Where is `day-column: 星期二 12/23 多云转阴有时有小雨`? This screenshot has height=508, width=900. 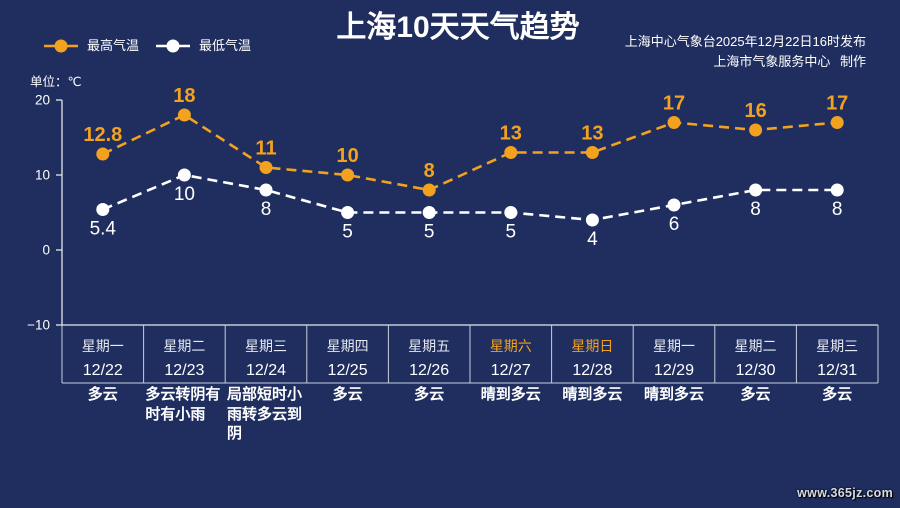
day-column: 星期二 12/23 多云转阴有时有小雨 is located at coordinates (185, 390).